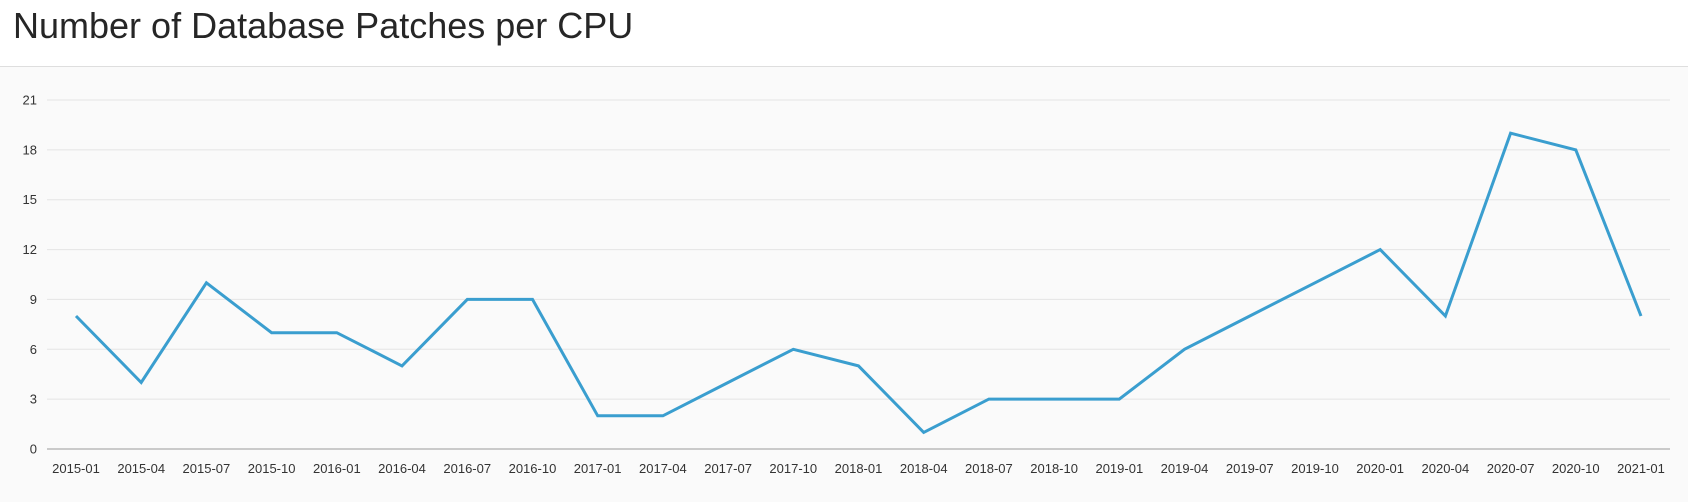  I want to click on x-tick-label: 2018-04, so click(924, 468).